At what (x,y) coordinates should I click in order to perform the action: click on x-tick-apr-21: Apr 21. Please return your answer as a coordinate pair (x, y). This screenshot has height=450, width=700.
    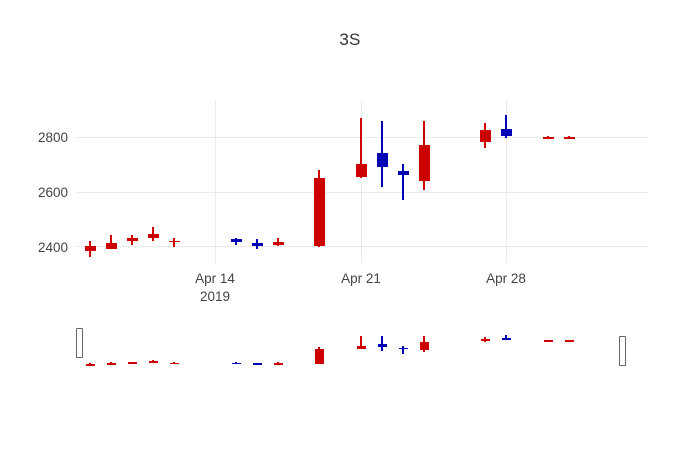
    Looking at the image, I should click on (361, 278).